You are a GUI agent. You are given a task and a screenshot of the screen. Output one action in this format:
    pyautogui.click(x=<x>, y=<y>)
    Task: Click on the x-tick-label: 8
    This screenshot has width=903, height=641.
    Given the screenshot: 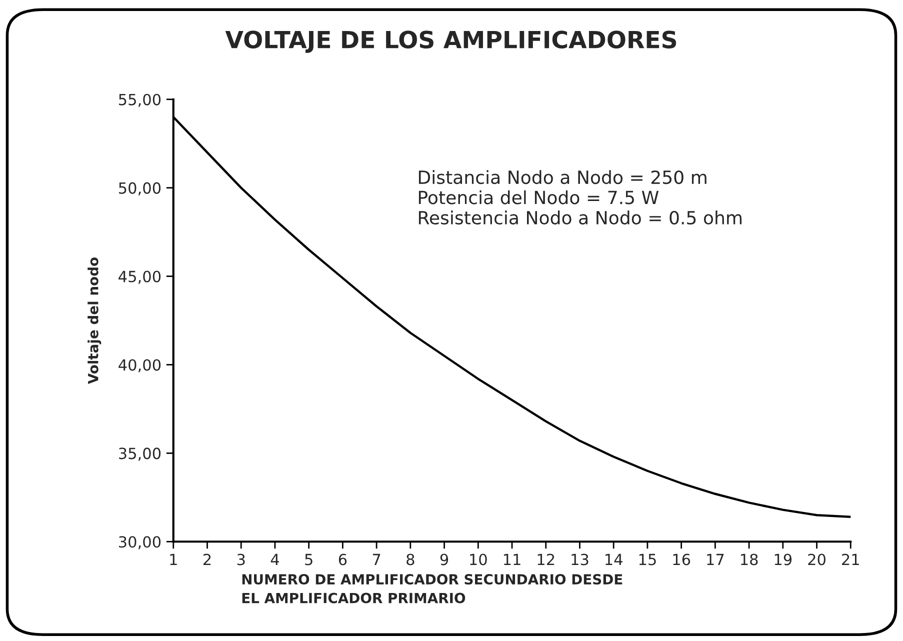 What is the action you would take?
    pyautogui.click(x=410, y=560)
    